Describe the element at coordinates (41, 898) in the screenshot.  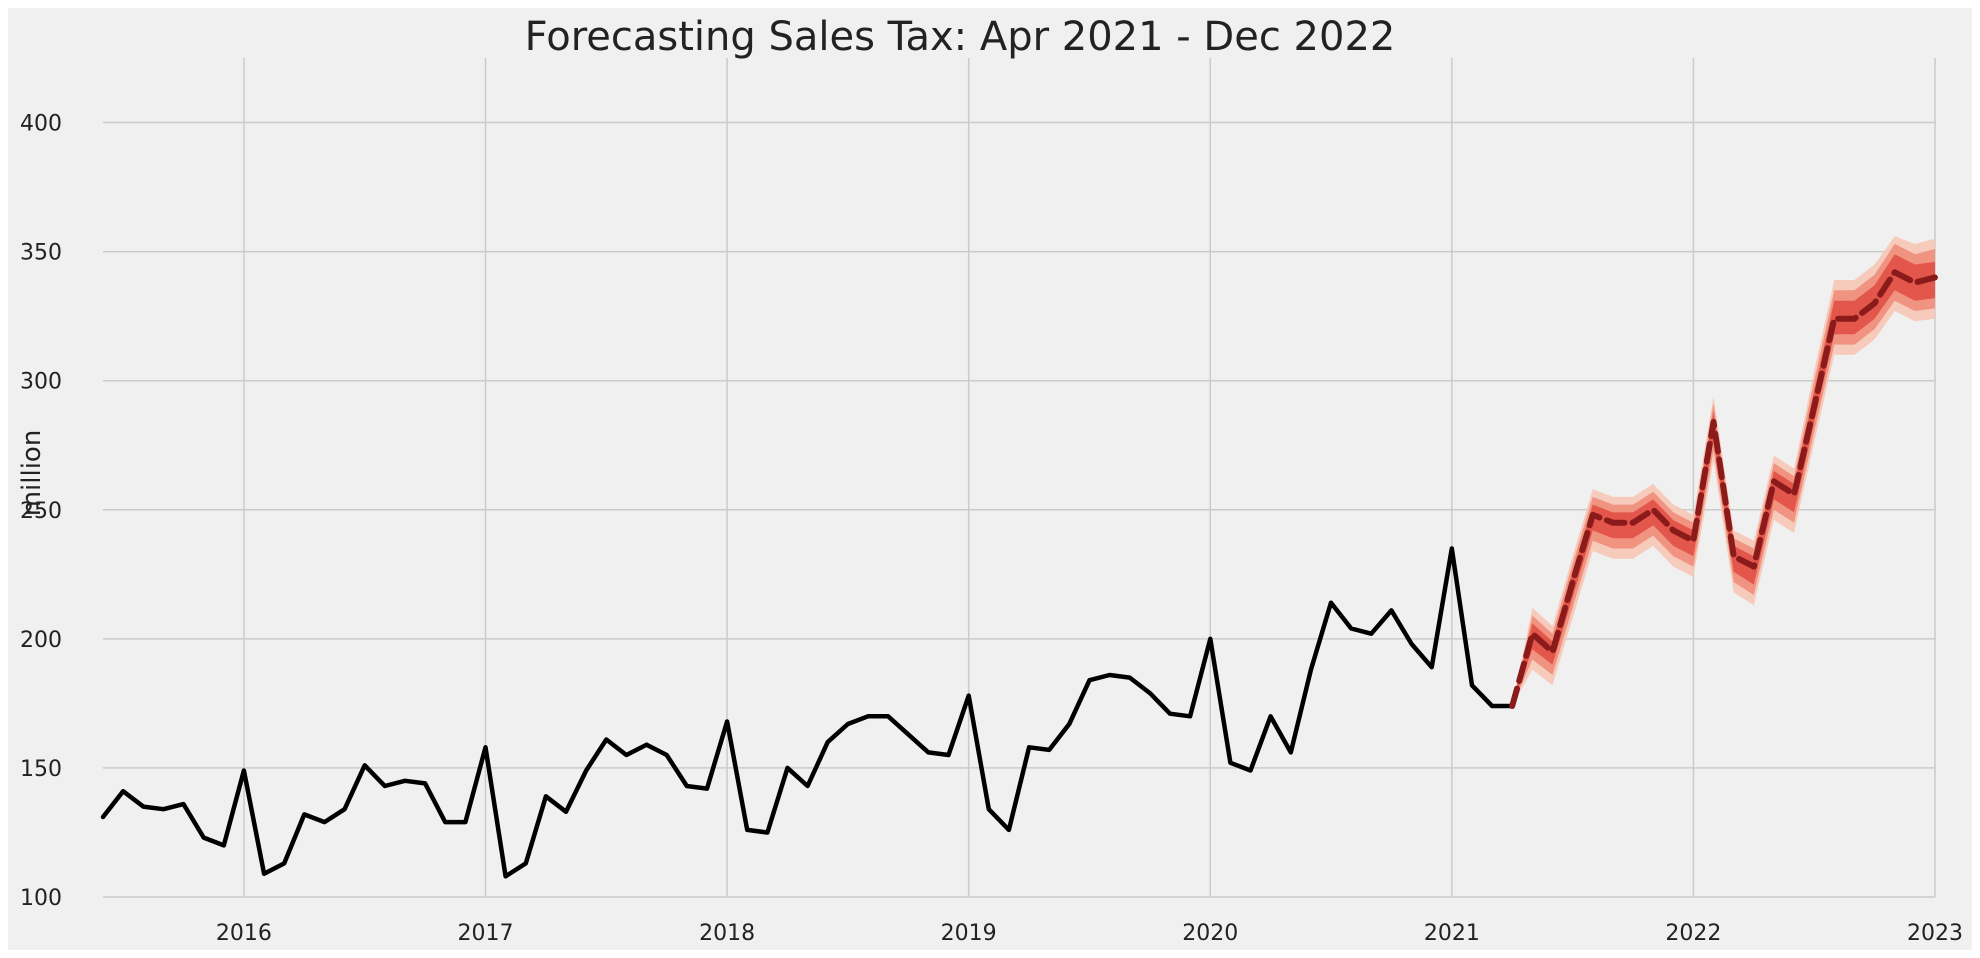
I see `y-tick-label-100: 100` at that location.